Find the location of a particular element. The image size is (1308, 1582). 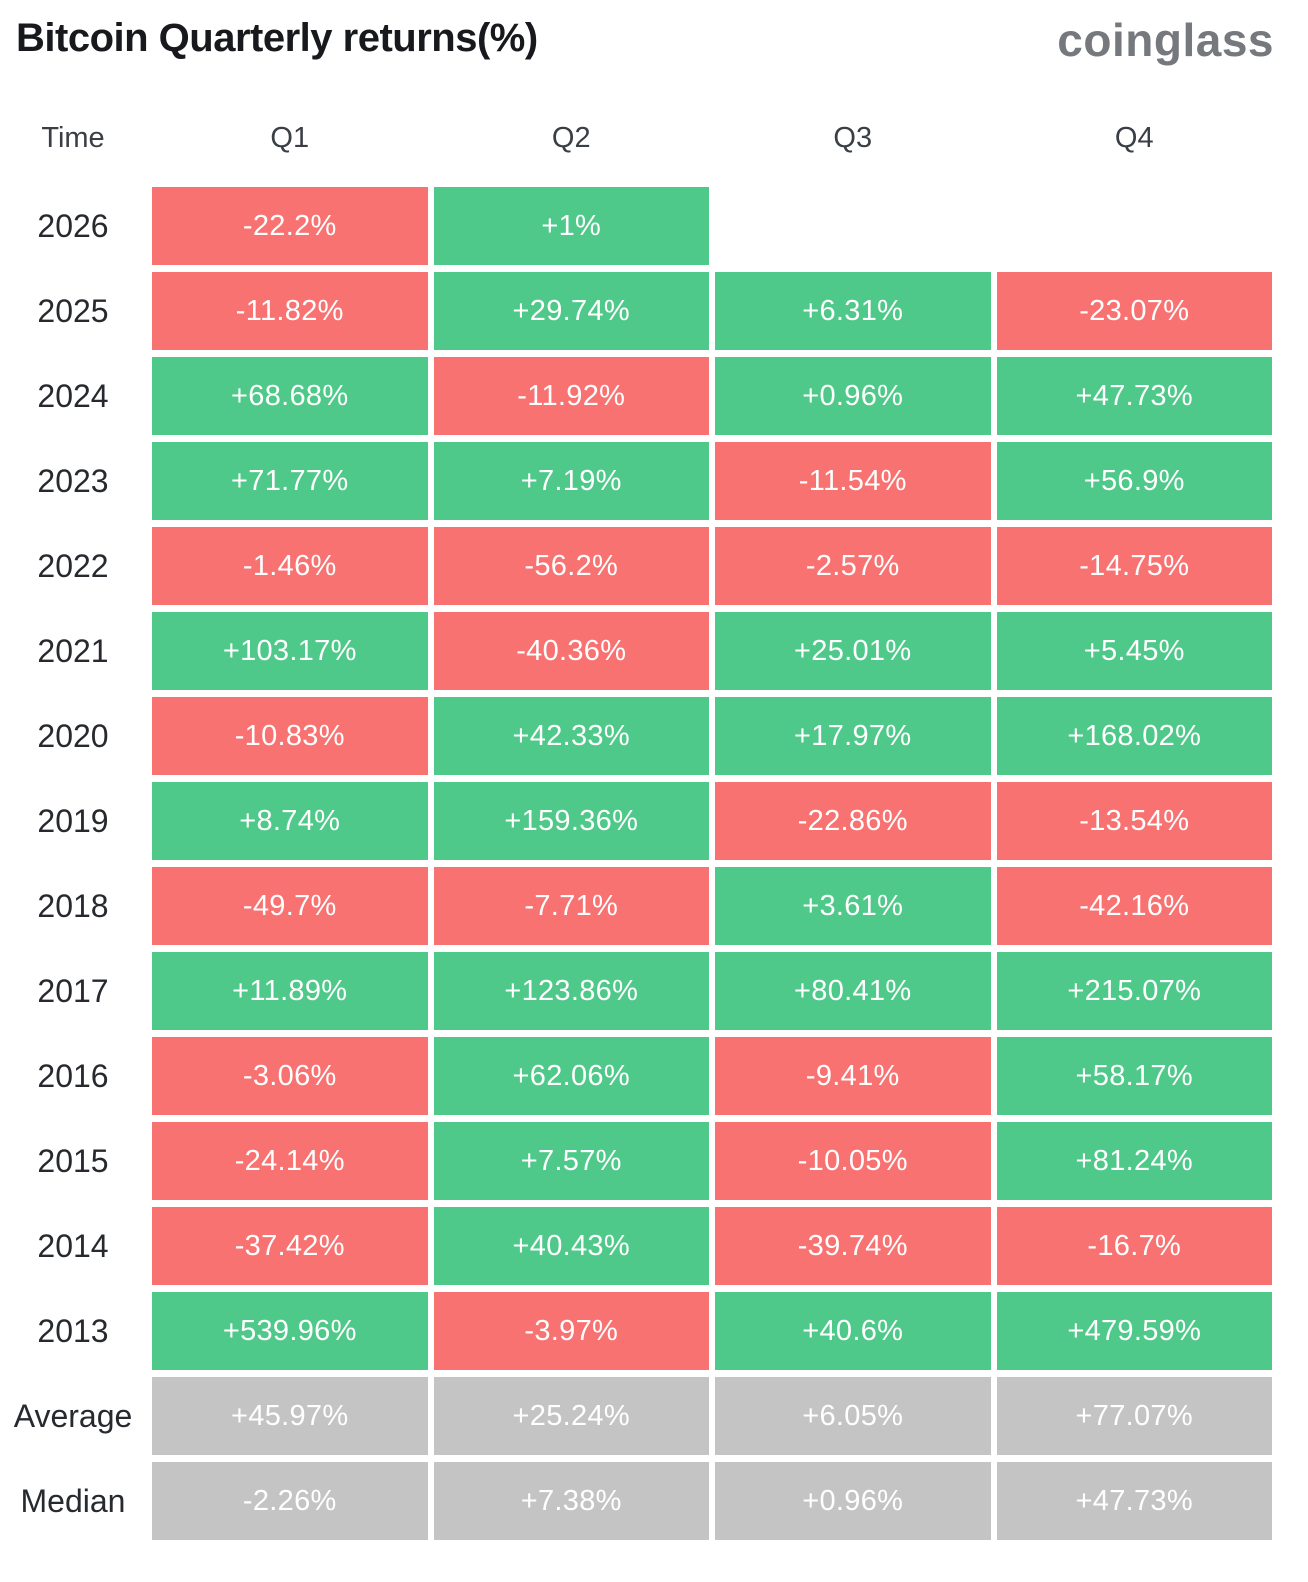

top-bar: Bitcoin Quarterly returns(%) coinglass is located at coordinates (654, 36).